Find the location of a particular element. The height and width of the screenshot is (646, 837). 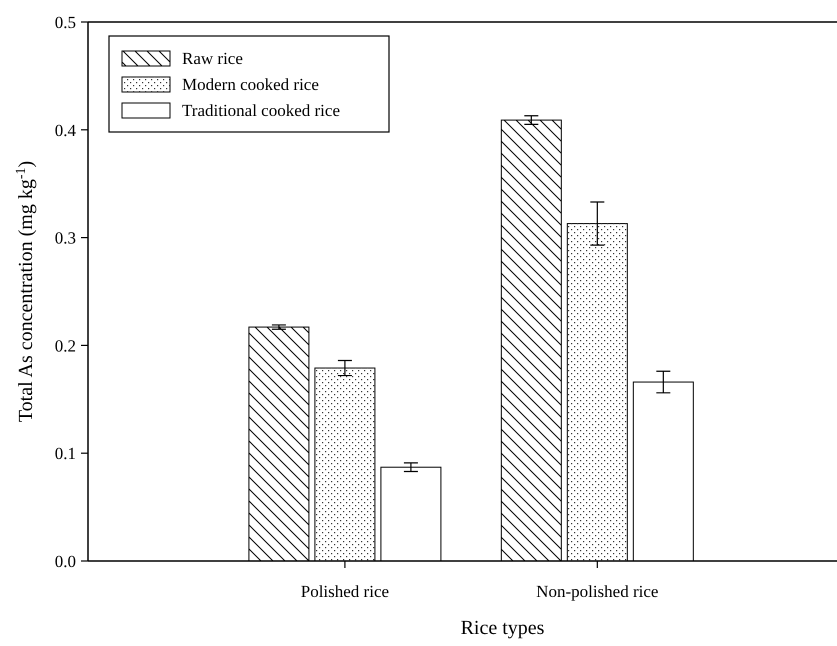

x-axis-title: Rice types is located at coordinates (502, 628).